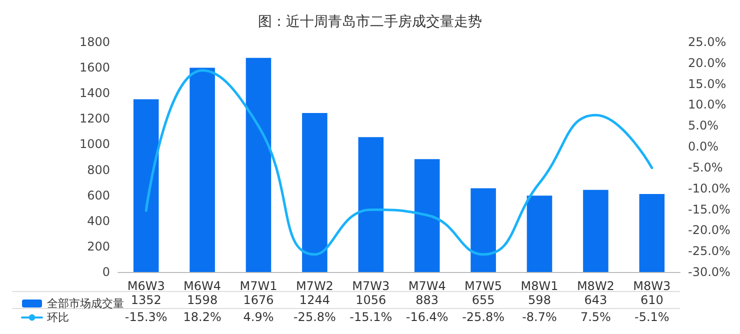 This screenshot has width=740, height=334. Describe the element at coordinates (427, 317) in the screenshot. I see `data-label: -16.4%` at that location.